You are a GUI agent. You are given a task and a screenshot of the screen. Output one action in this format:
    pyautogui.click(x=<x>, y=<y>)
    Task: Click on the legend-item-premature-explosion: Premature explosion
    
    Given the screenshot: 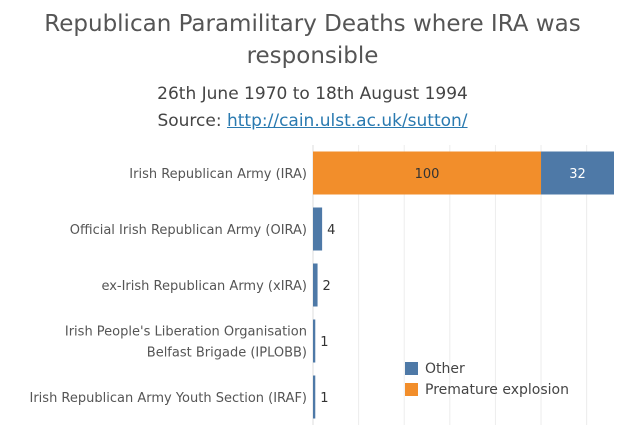 What is the action you would take?
    pyautogui.click(x=487, y=389)
    